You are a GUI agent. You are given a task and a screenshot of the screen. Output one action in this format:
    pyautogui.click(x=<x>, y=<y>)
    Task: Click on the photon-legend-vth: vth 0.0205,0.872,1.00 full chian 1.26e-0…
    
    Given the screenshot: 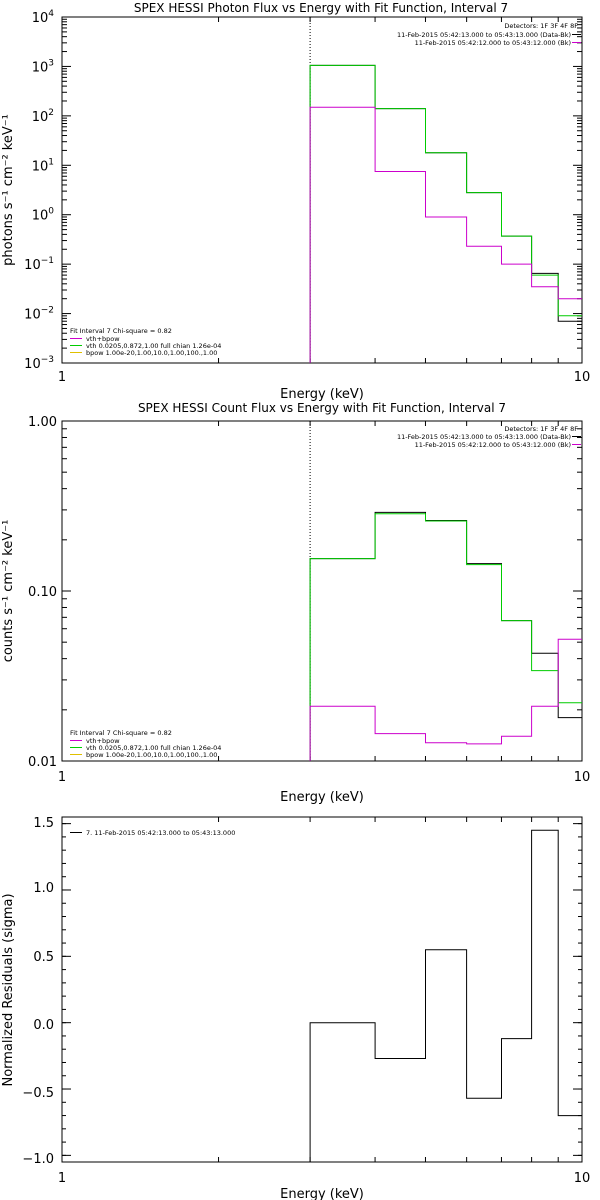 What is the action you would take?
    pyautogui.click(x=153, y=346)
    